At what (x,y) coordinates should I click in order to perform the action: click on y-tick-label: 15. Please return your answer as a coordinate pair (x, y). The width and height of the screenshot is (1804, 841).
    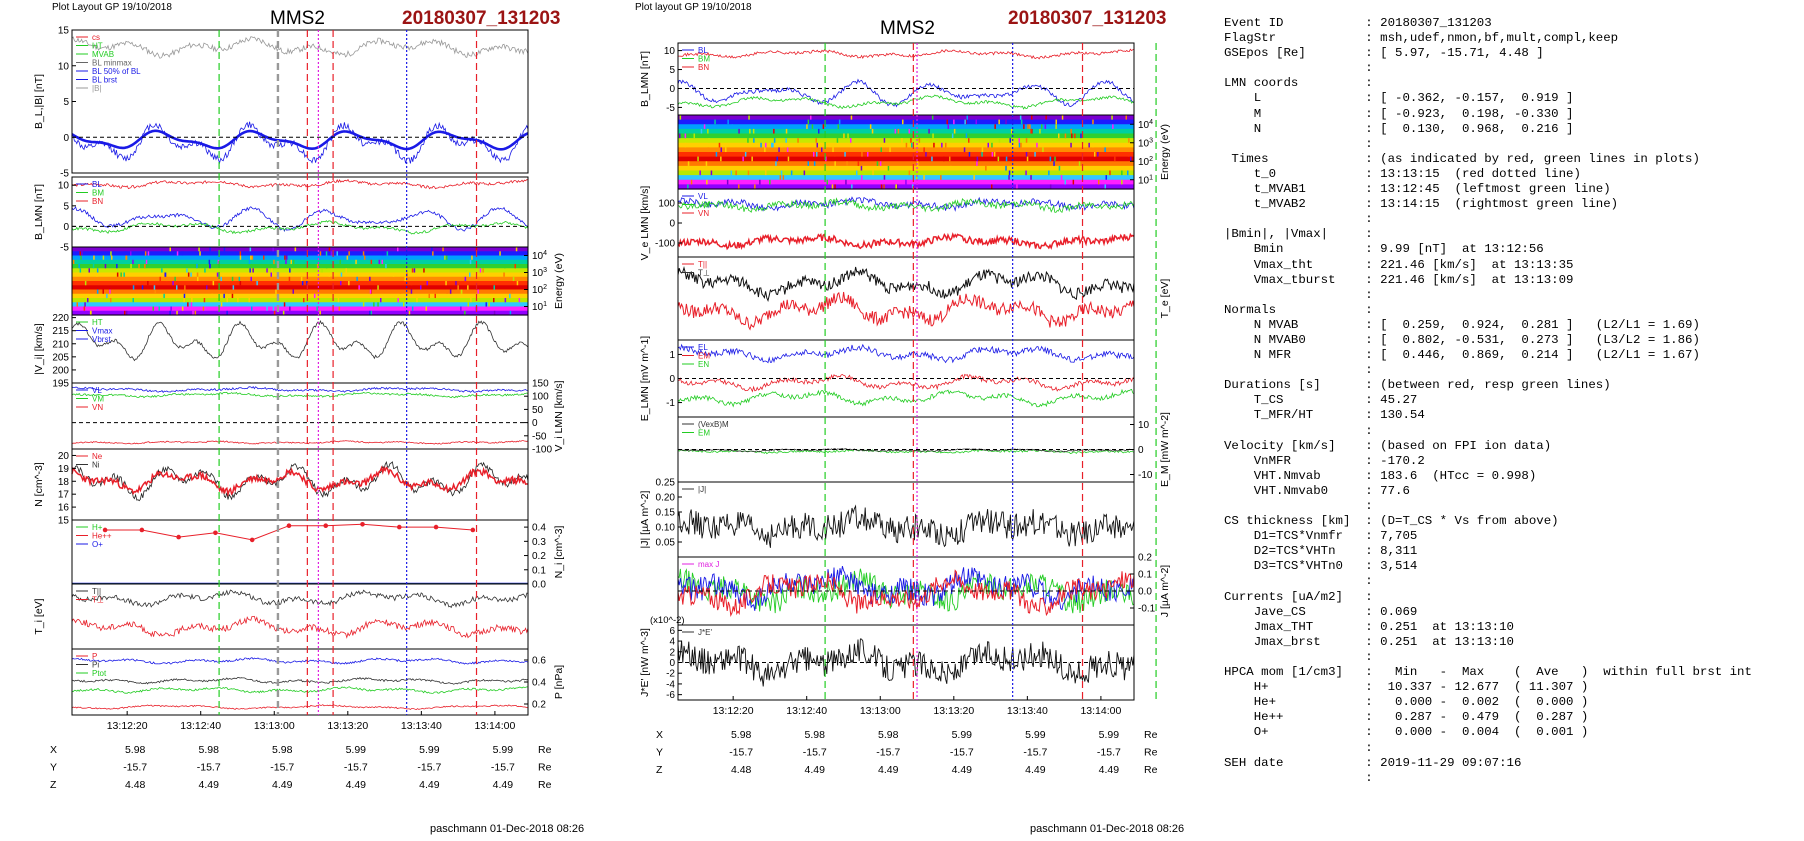
    Looking at the image, I should click on (64, 31).